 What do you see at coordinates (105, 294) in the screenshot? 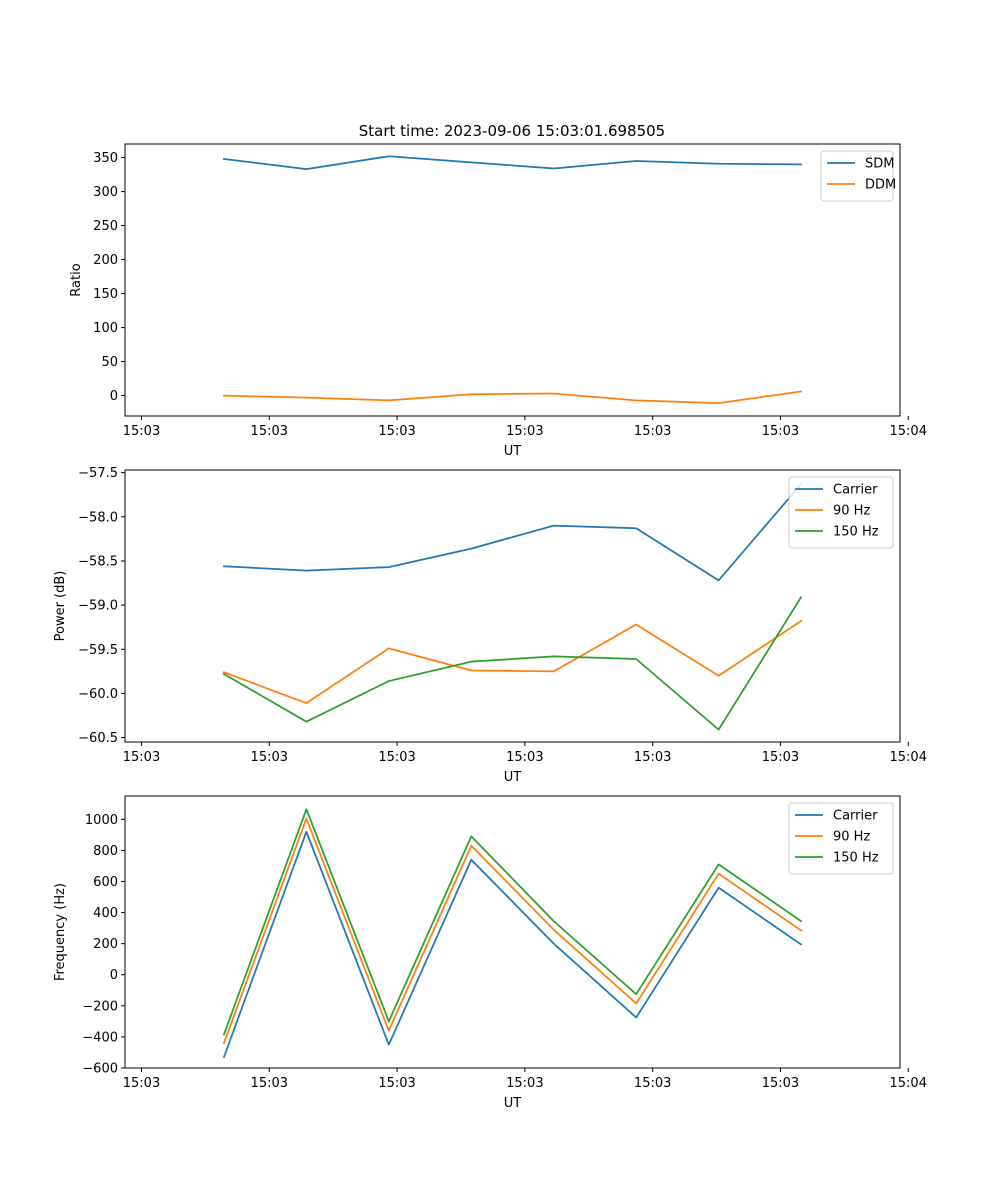
I see `ratio-y-tick-label: 150` at bounding box center [105, 294].